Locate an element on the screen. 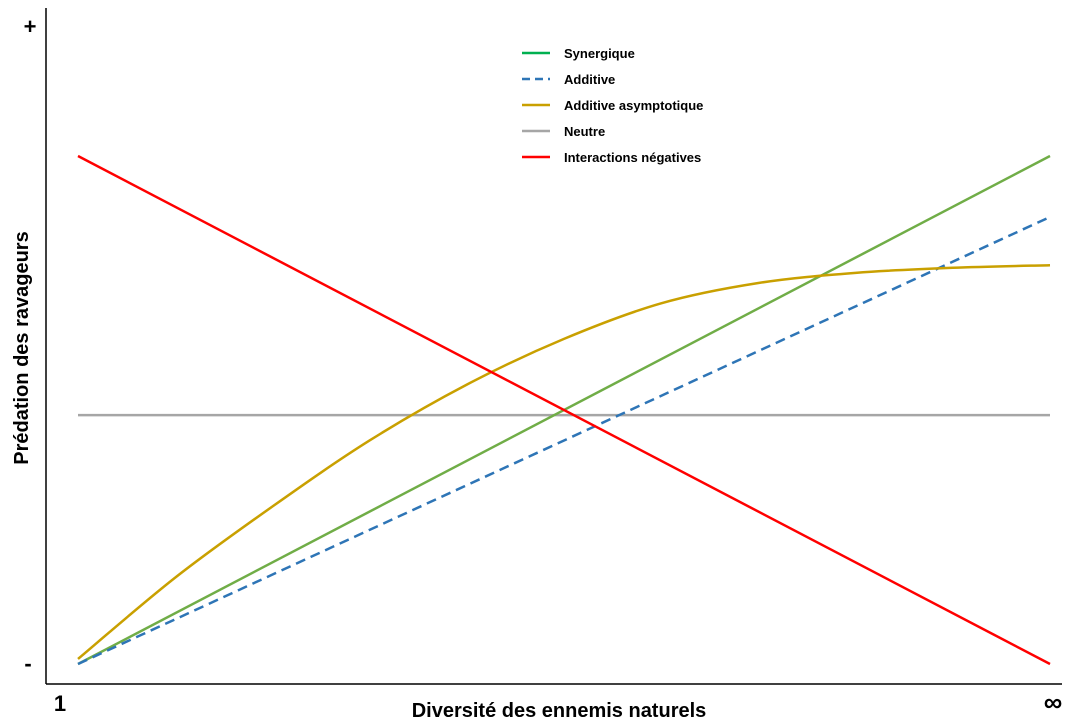 This screenshot has height=724, width=1068. x-tick-min: 1 is located at coordinates (60, 703).